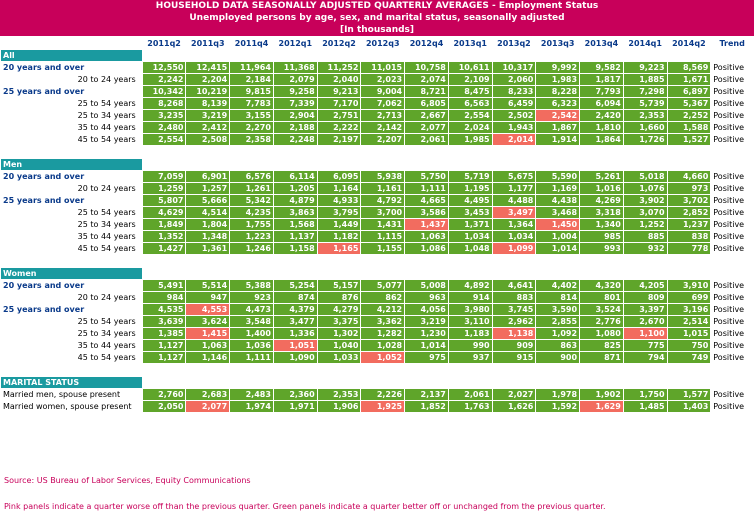 The width and height of the screenshot is (754, 517). I want to click on value-cell: 1,361, so click(208, 248).